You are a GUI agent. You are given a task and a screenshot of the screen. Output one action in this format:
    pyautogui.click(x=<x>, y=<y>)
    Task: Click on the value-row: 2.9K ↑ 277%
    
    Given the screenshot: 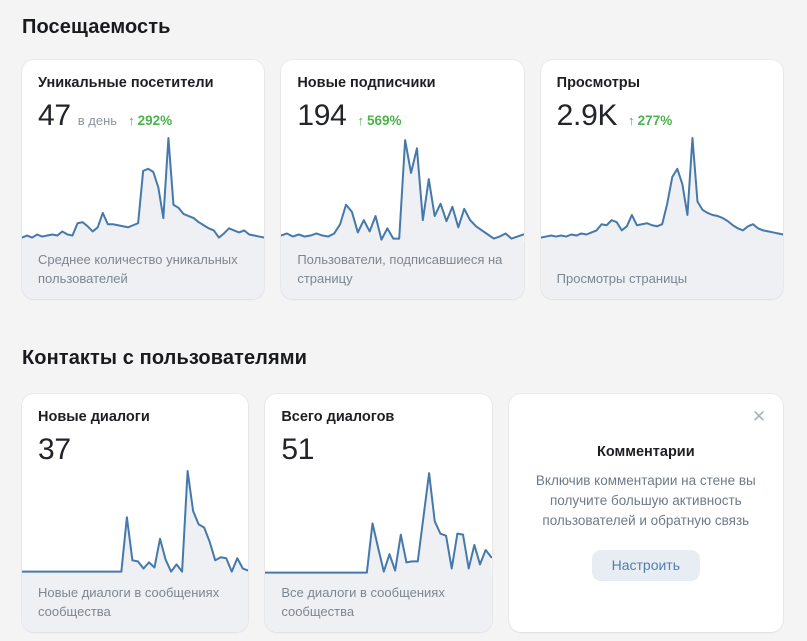 What is the action you would take?
    pyautogui.click(x=662, y=115)
    